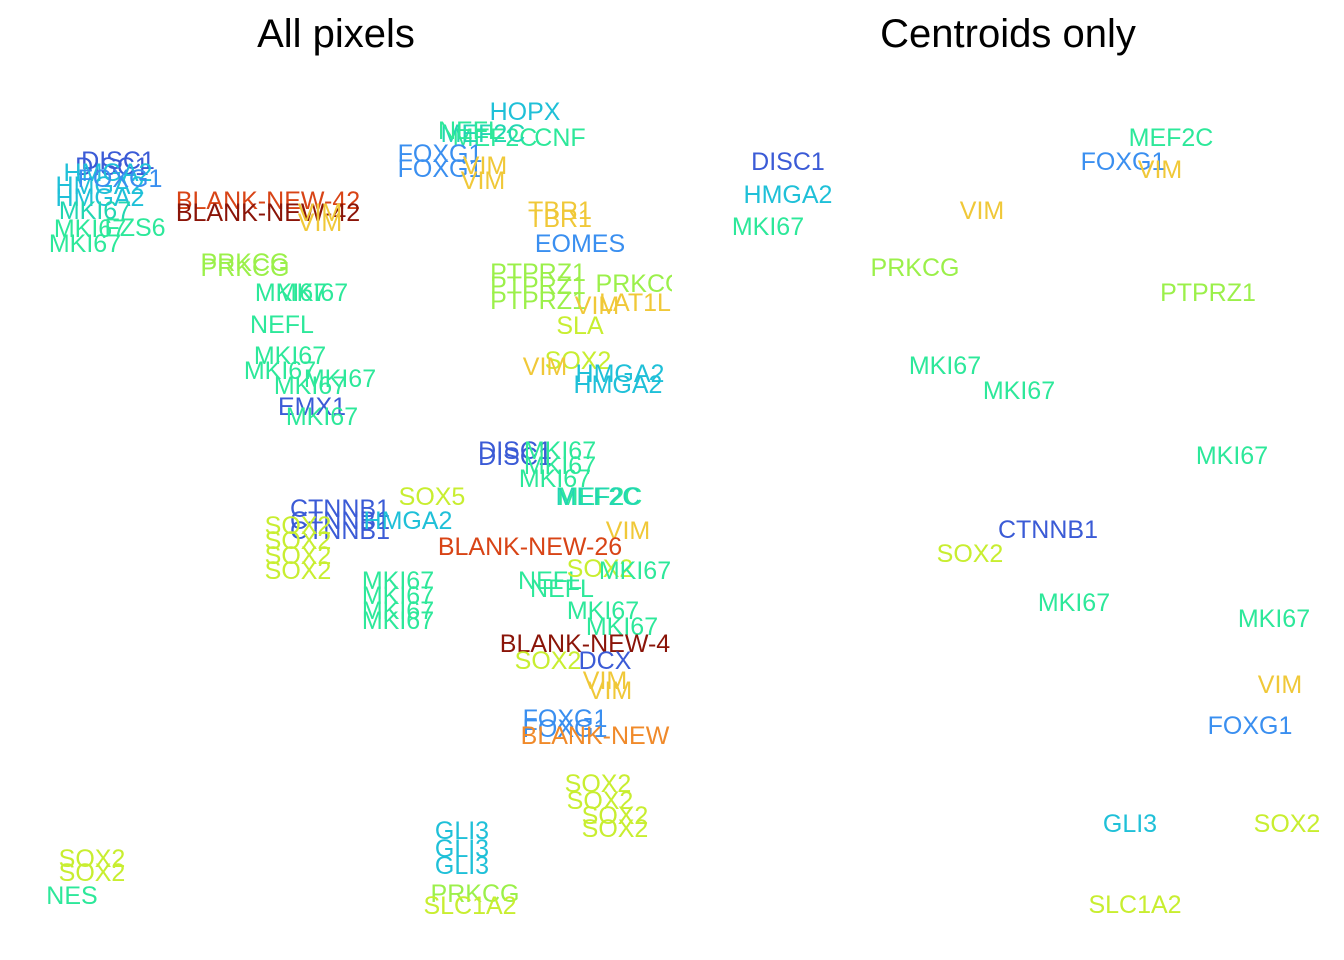  I want to click on right-point-label-3: MEF2C, so click(1171, 138).